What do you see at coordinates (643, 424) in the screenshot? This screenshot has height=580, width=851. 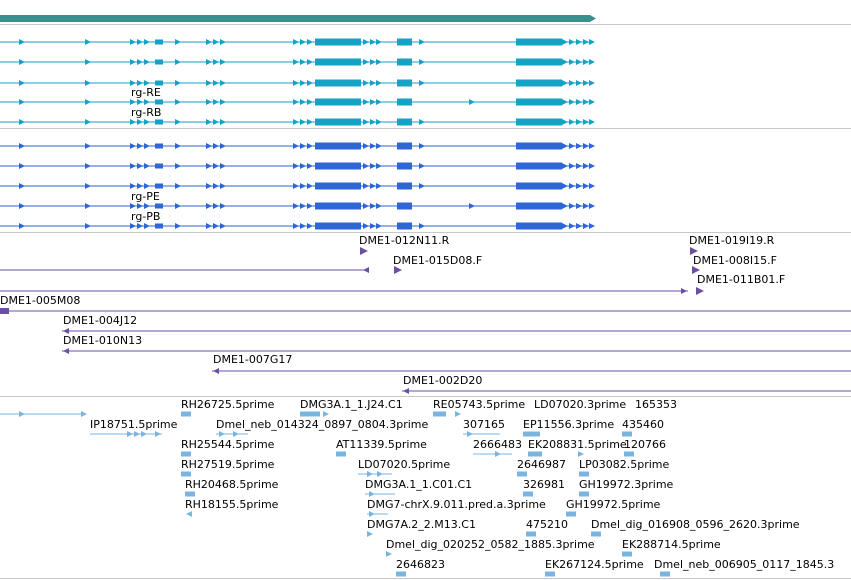 I see `est-label: 435460` at bounding box center [643, 424].